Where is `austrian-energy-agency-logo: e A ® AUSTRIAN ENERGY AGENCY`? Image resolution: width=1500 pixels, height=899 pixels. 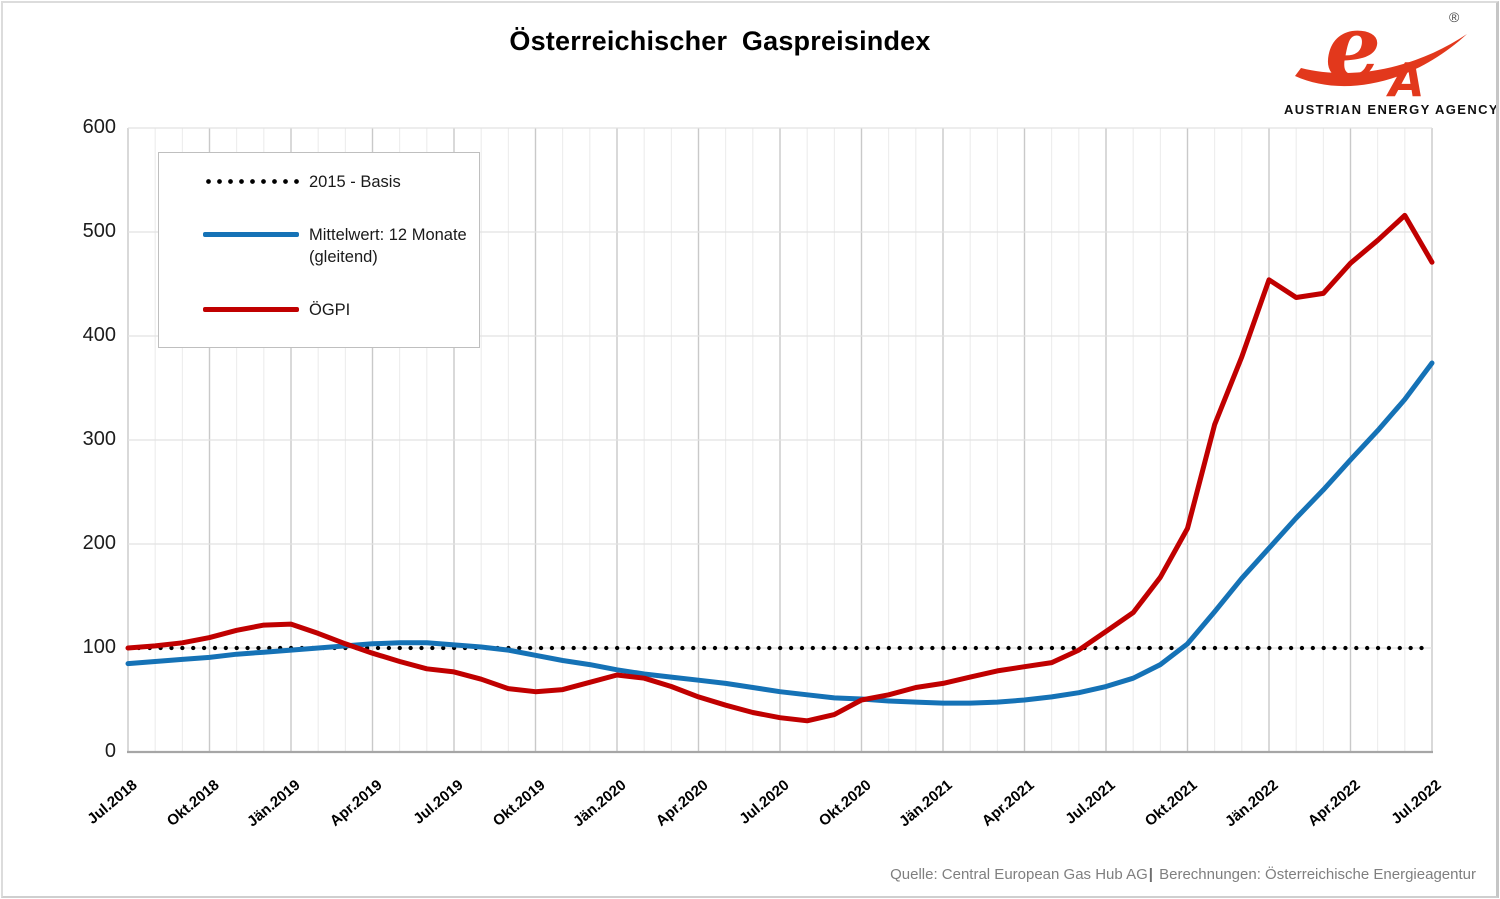 austrian-energy-agency-logo: e A ® AUSTRIAN ENERGY AGENCY is located at coordinates (1391, 61).